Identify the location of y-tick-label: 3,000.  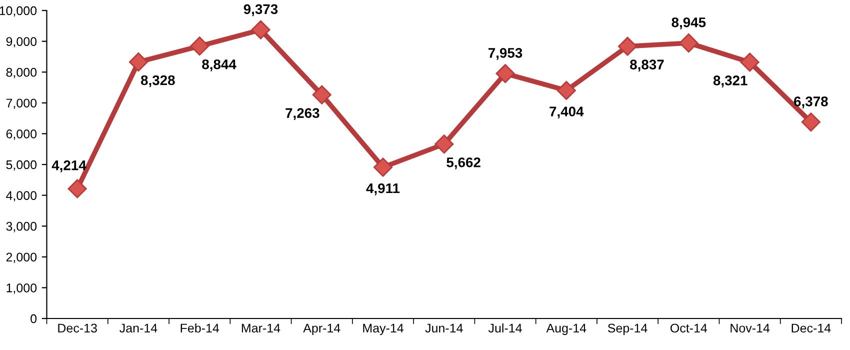
(21, 227).